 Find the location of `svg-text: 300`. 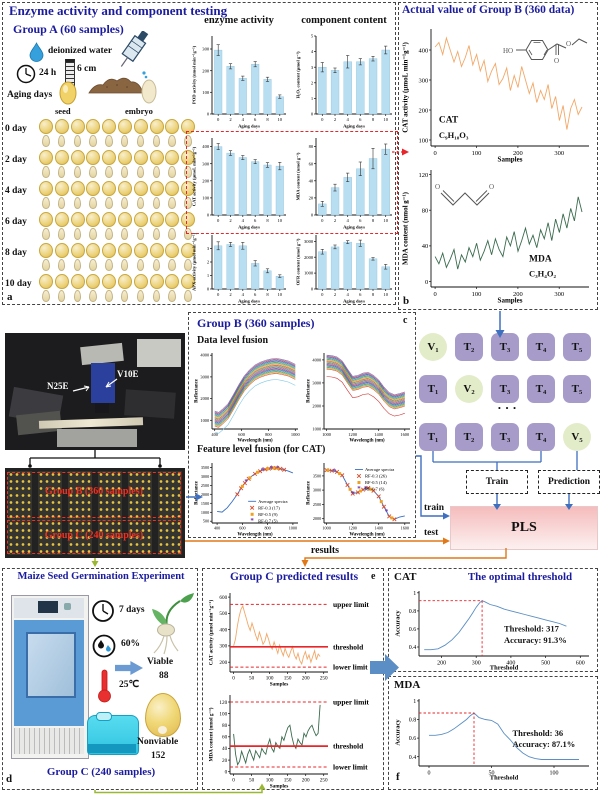

svg-text: 300 is located at coordinates (476, 664).